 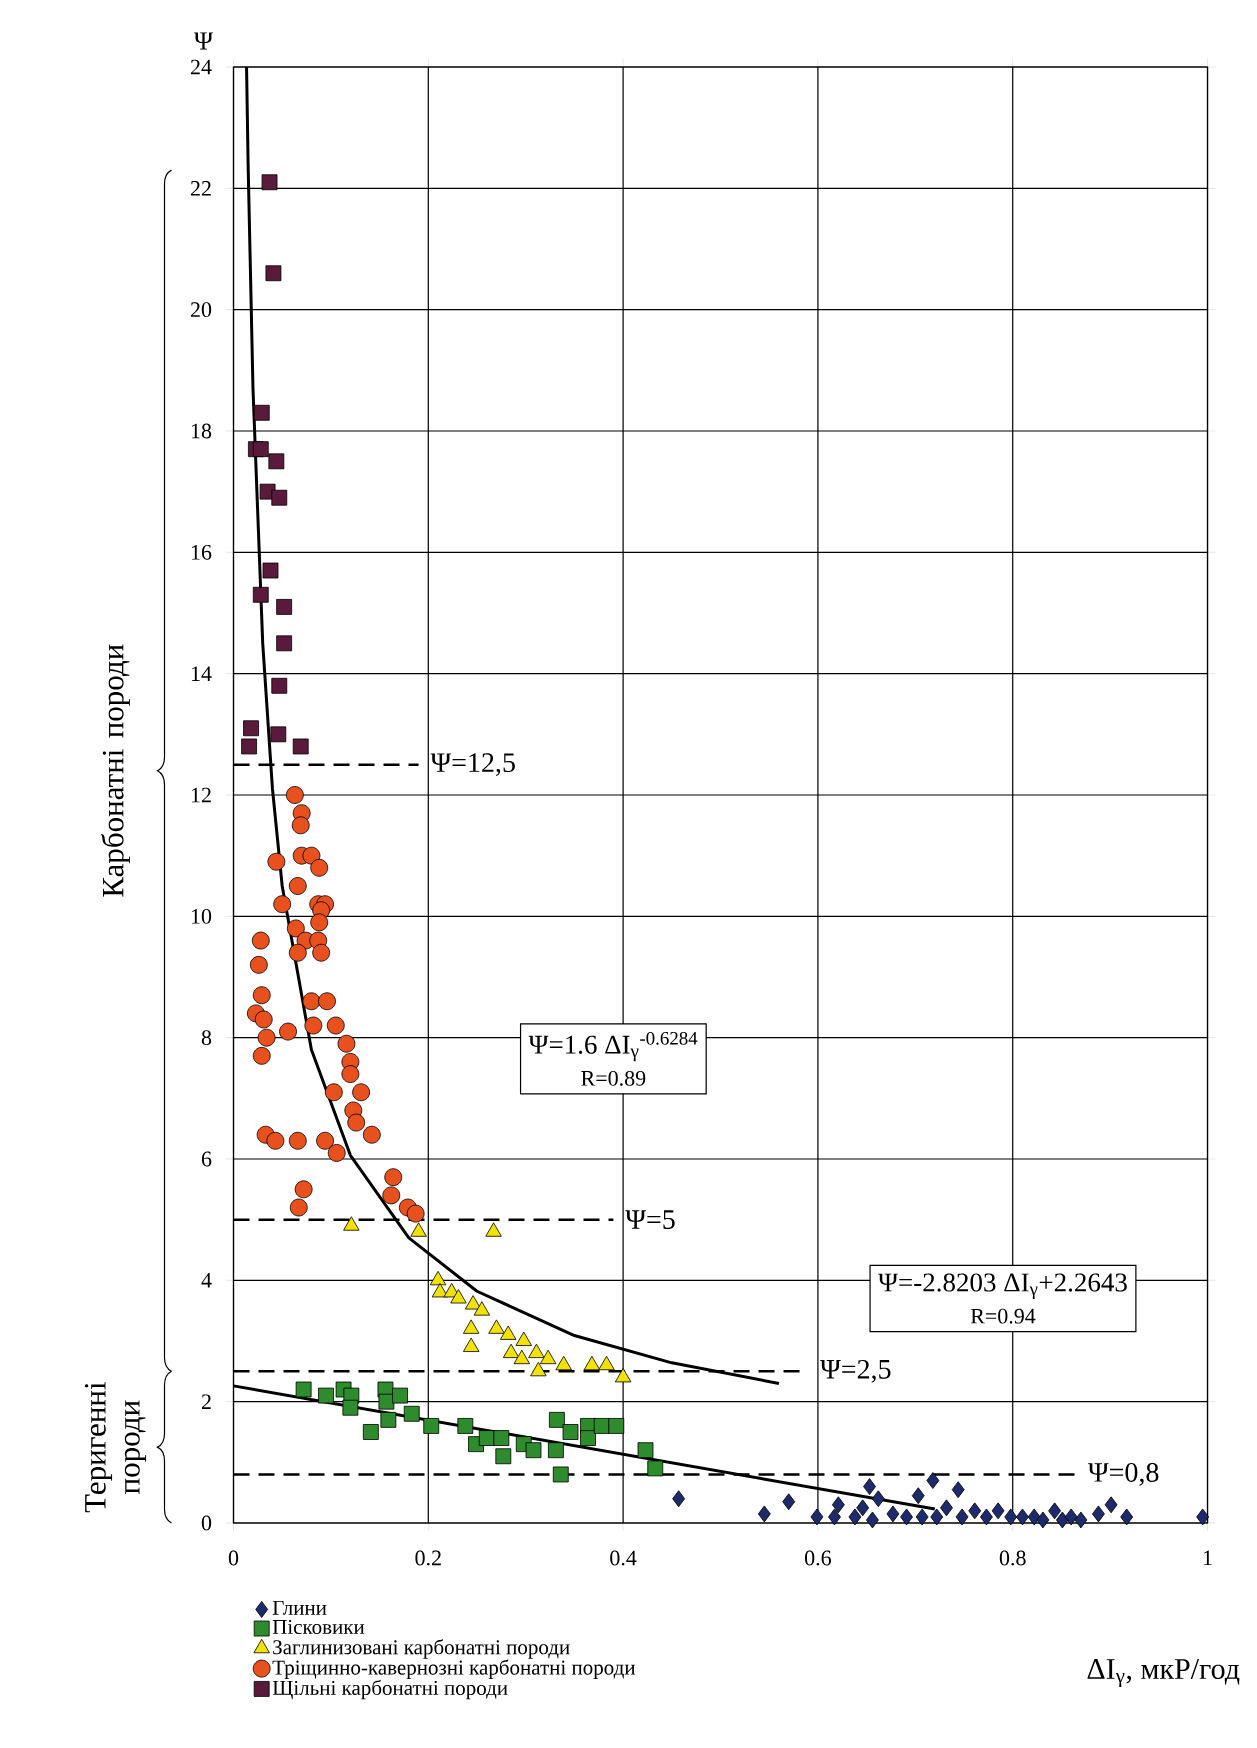 I want to click on annotation: Ψ=1.6 ΔI$_{γ}$-0.6284, so click(x=613, y=1046).